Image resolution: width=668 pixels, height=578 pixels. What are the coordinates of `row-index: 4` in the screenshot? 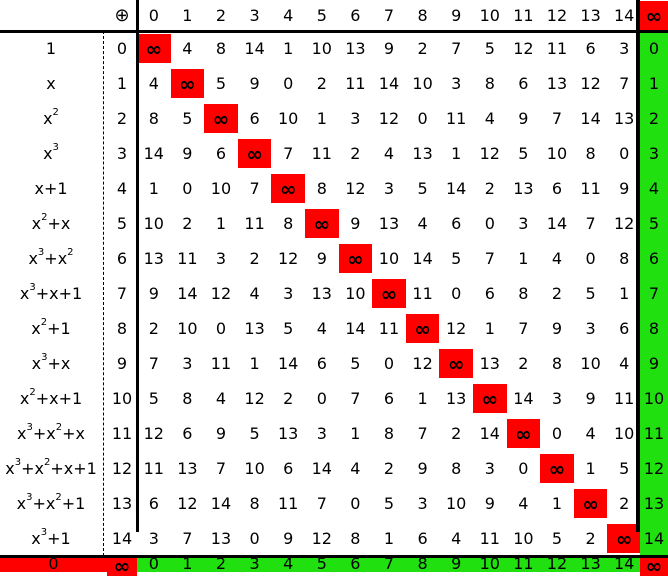 It's located at (122, 188).